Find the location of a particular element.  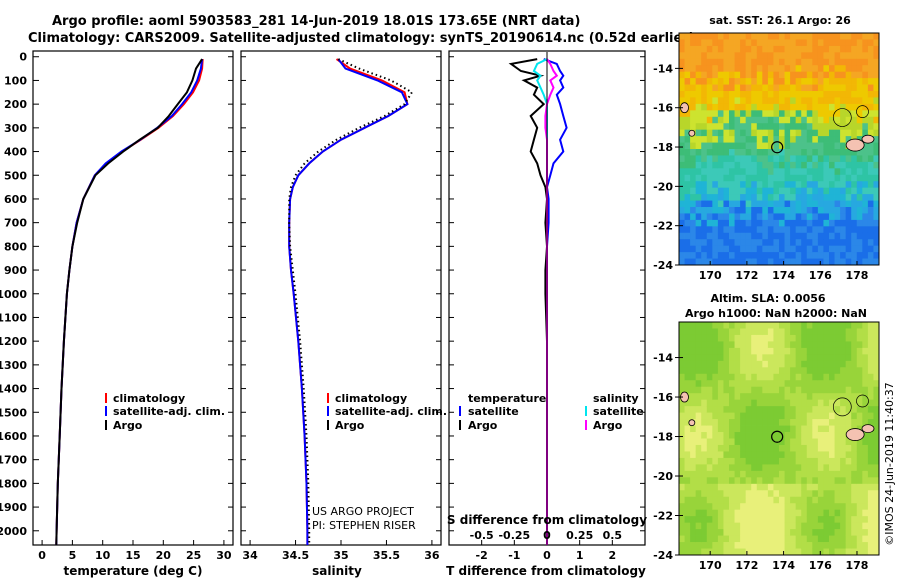

argo-position-marker is located at coordinates (777, 436).